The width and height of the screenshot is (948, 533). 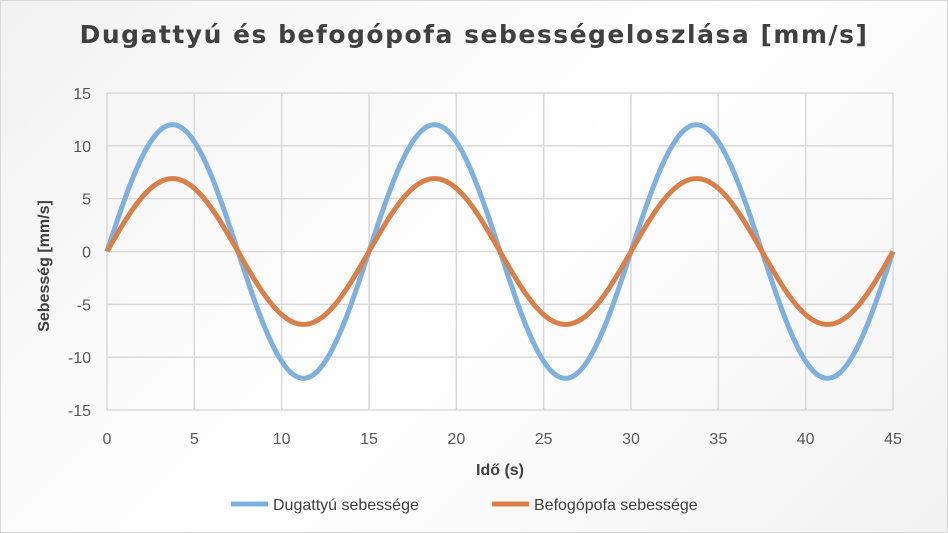 I want to click on legend-label-befogopofa: Befogópofa sebessége, so click(x=616, y=505).